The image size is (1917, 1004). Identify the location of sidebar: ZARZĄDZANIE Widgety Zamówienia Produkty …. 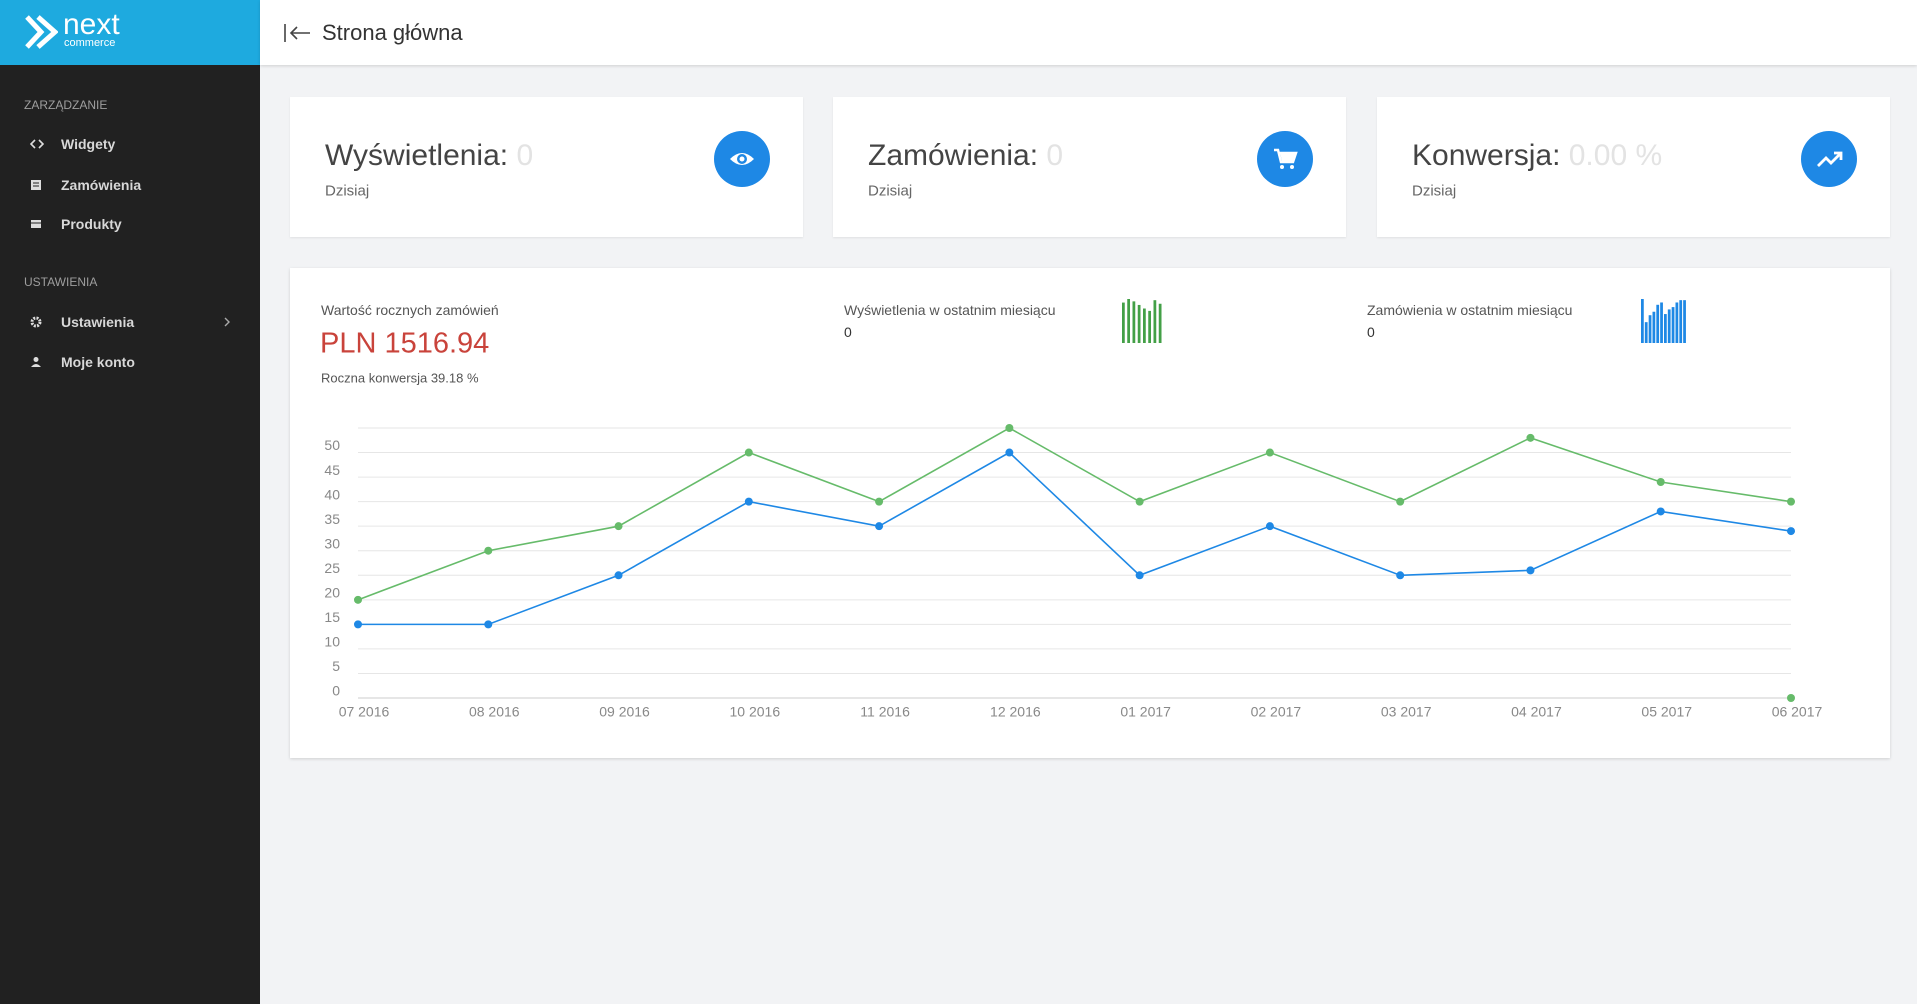
(130, 502).